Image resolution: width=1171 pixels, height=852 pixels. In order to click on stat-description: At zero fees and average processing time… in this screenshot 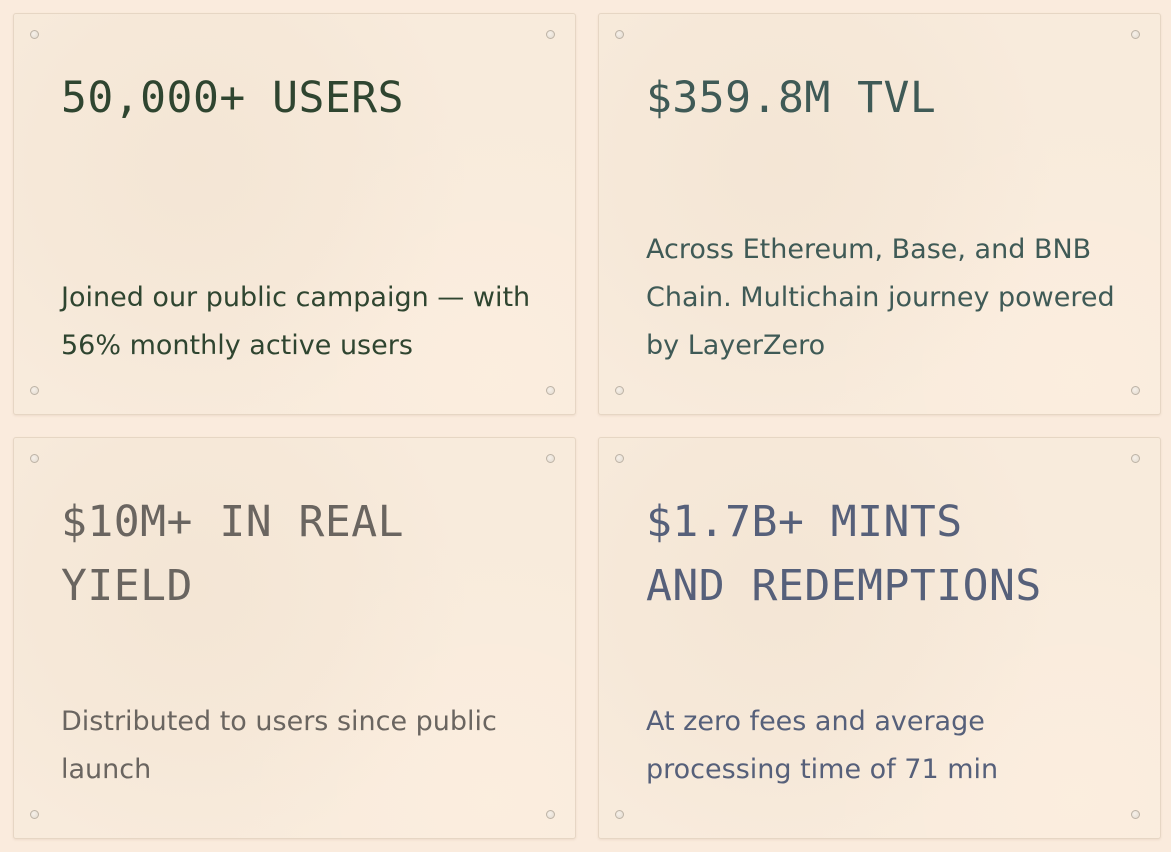, I will do `click(822, 745)`.